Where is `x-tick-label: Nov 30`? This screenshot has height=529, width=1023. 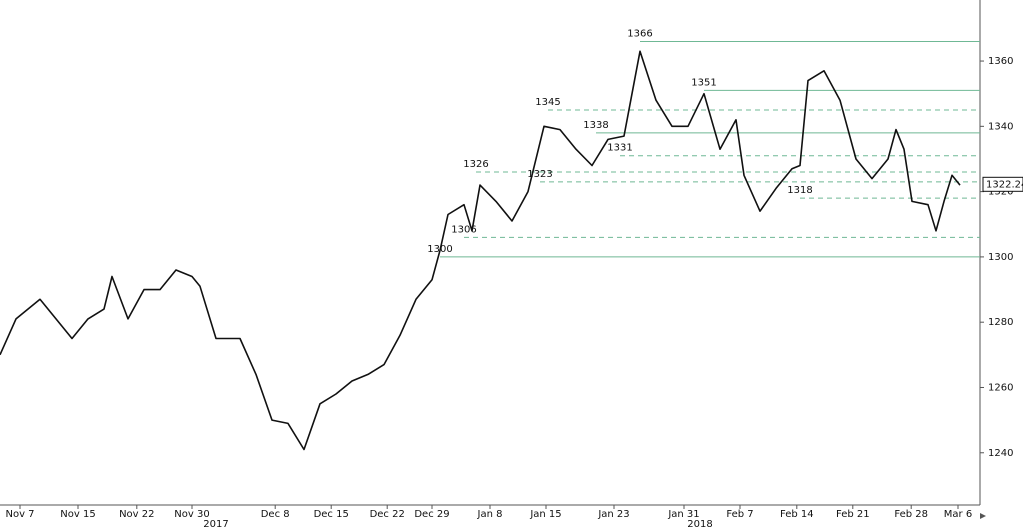 x-tick-label: Nov 30 is located at coordinates (191, 514).